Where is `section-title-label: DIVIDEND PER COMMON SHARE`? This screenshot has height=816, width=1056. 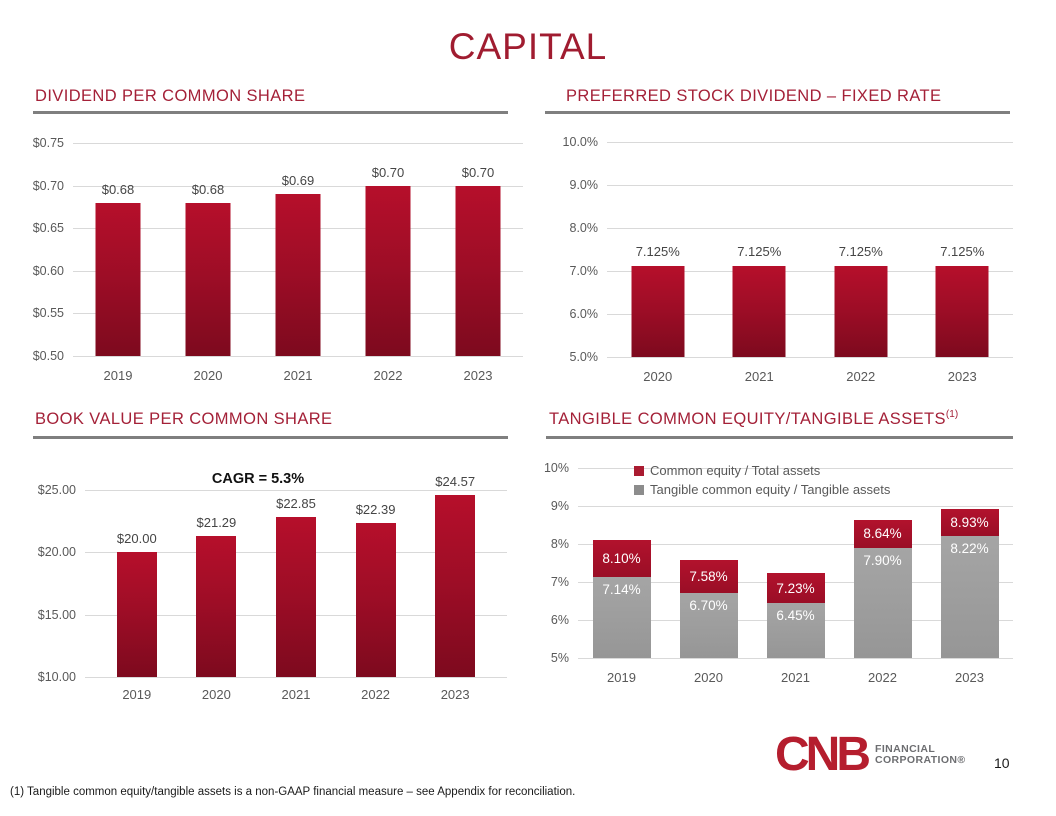
section-title-label: DIVIDEND PER COMMON SHARE is located at coordinates (170, 96).